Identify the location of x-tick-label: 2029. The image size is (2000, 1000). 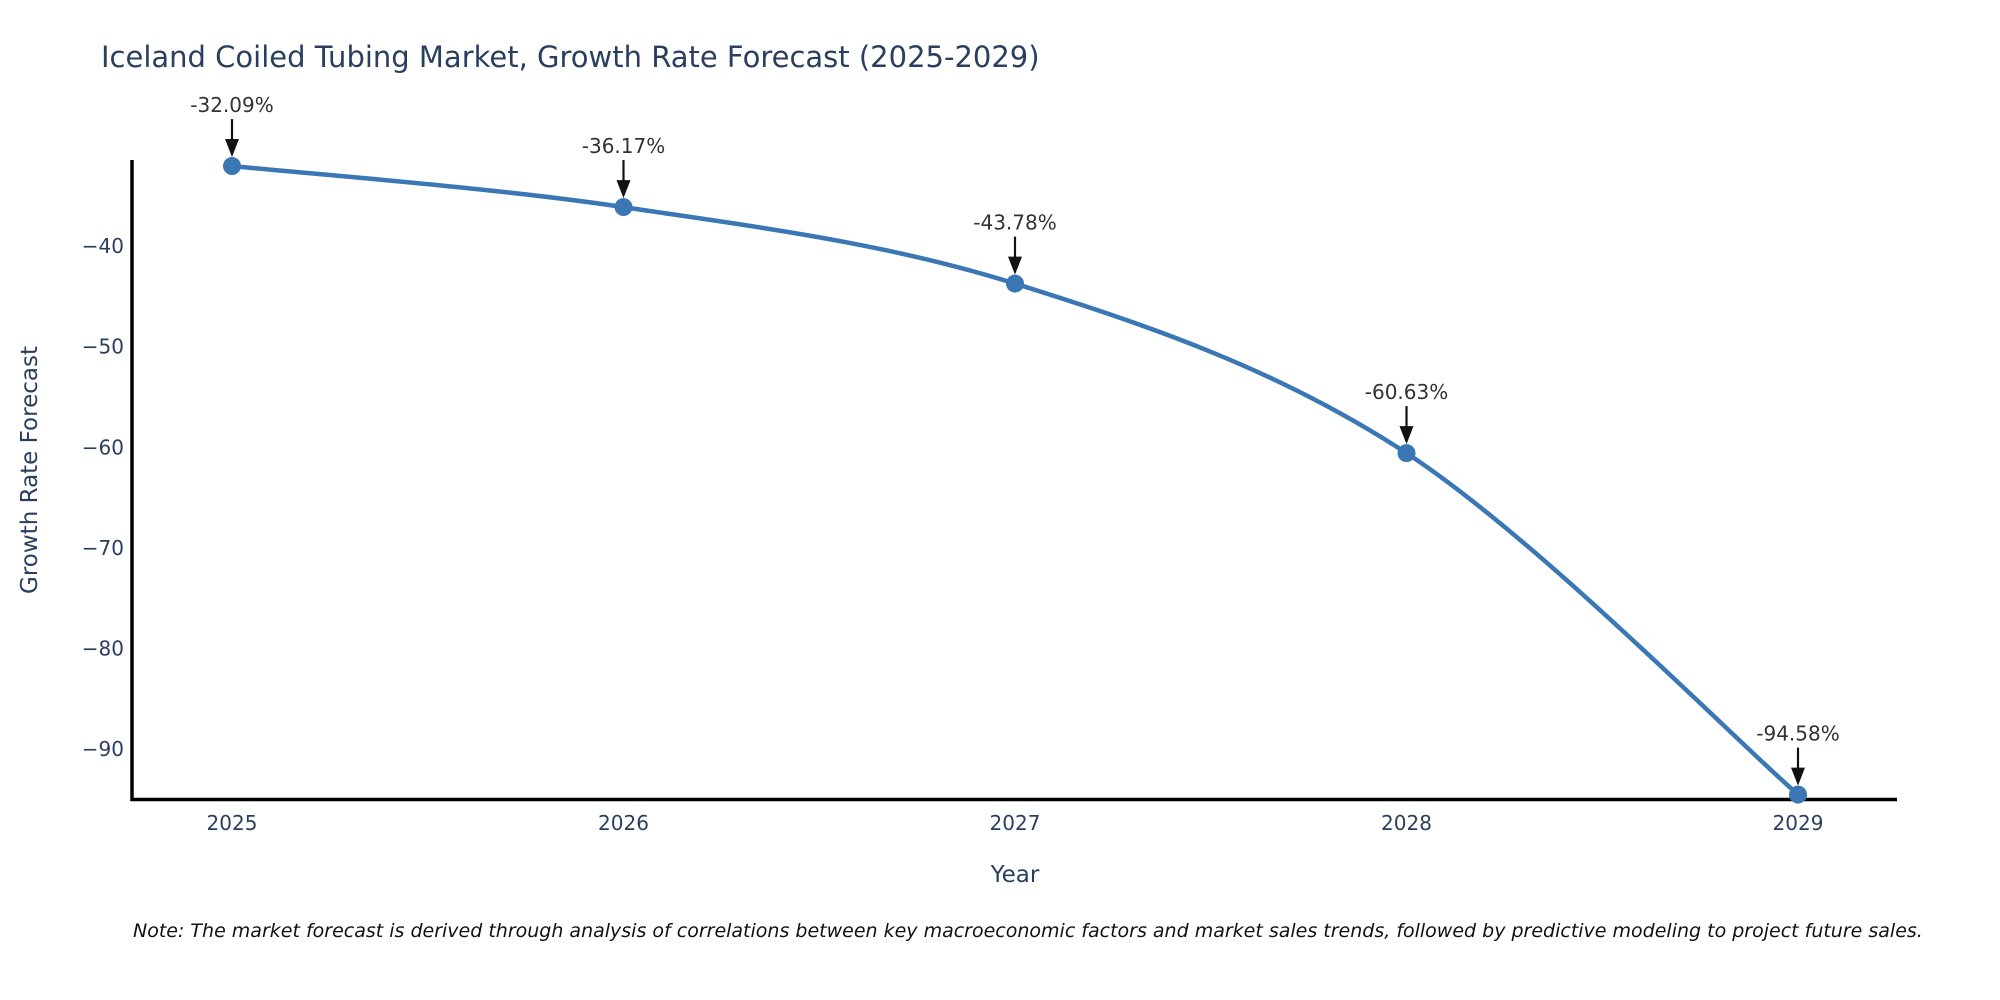
(1798, 823).